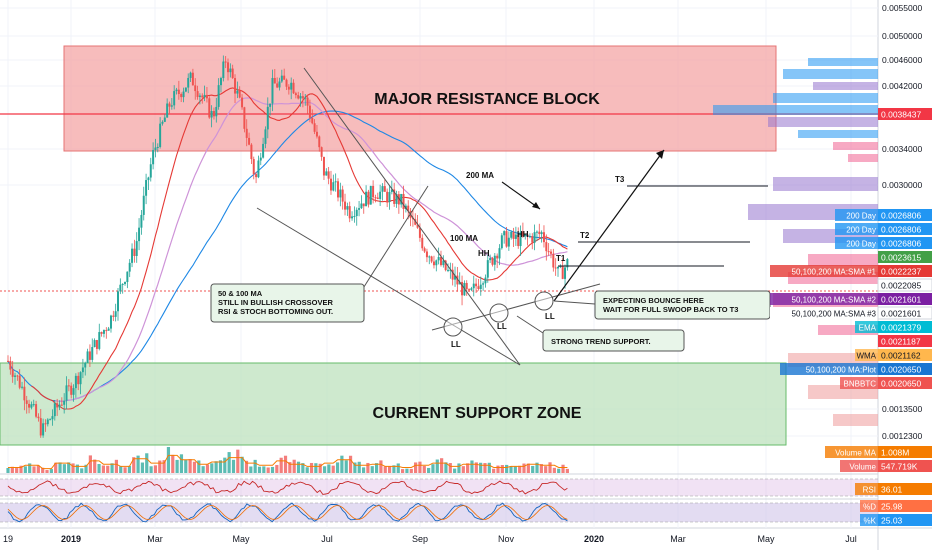 The image size is (932, 555). What do you see at coordinates (901, 328) in the screenshot?
I see `price-label-value: 0.0021379` at bounding box center [901, 328].